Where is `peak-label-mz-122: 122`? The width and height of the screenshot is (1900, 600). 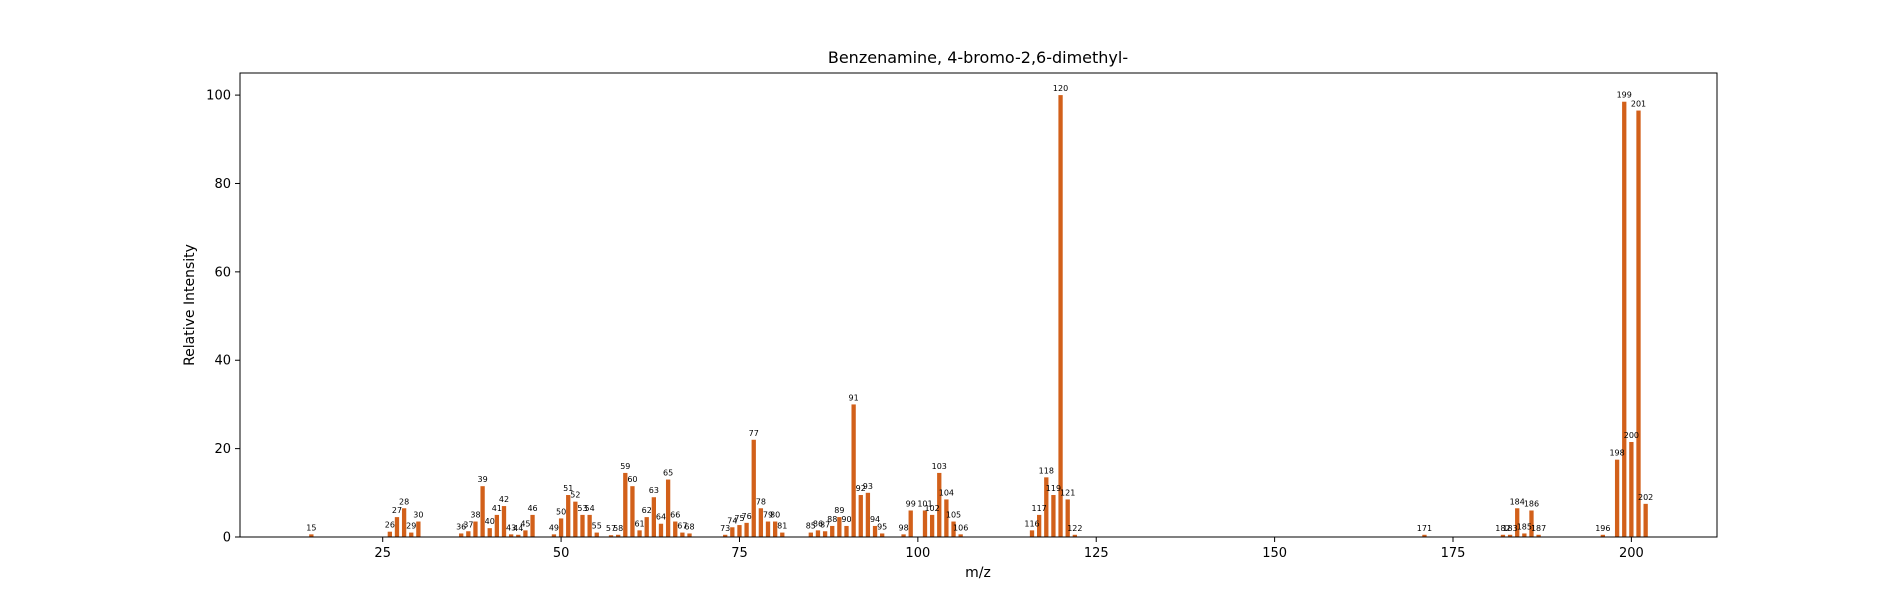
peak-label-mz-122: 122 is located at coordinates (1074, 528).